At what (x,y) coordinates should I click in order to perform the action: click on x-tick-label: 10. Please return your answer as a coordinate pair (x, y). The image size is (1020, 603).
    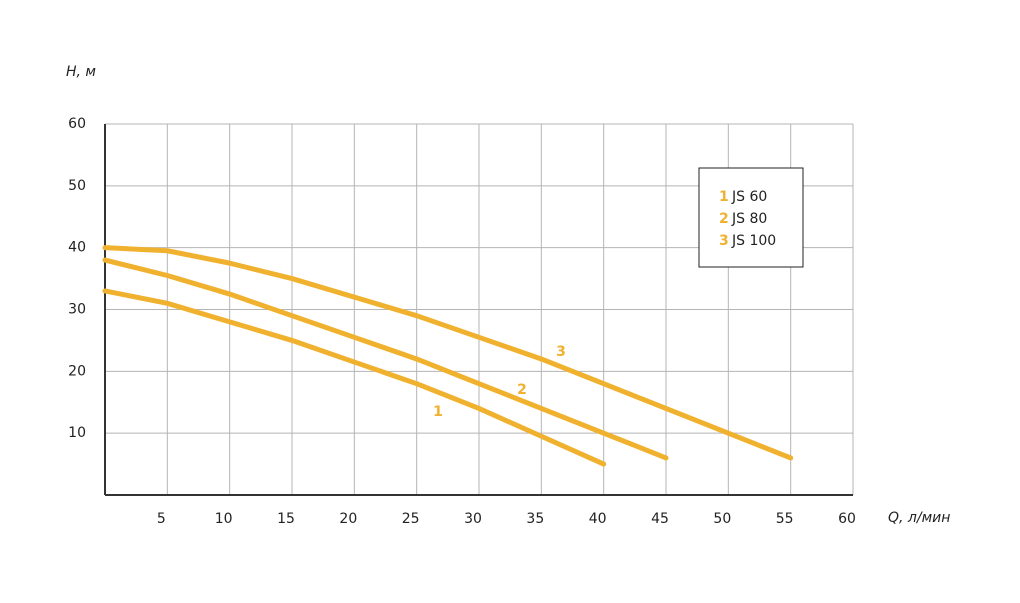
    Looking at the image, I should click on (224, 519).